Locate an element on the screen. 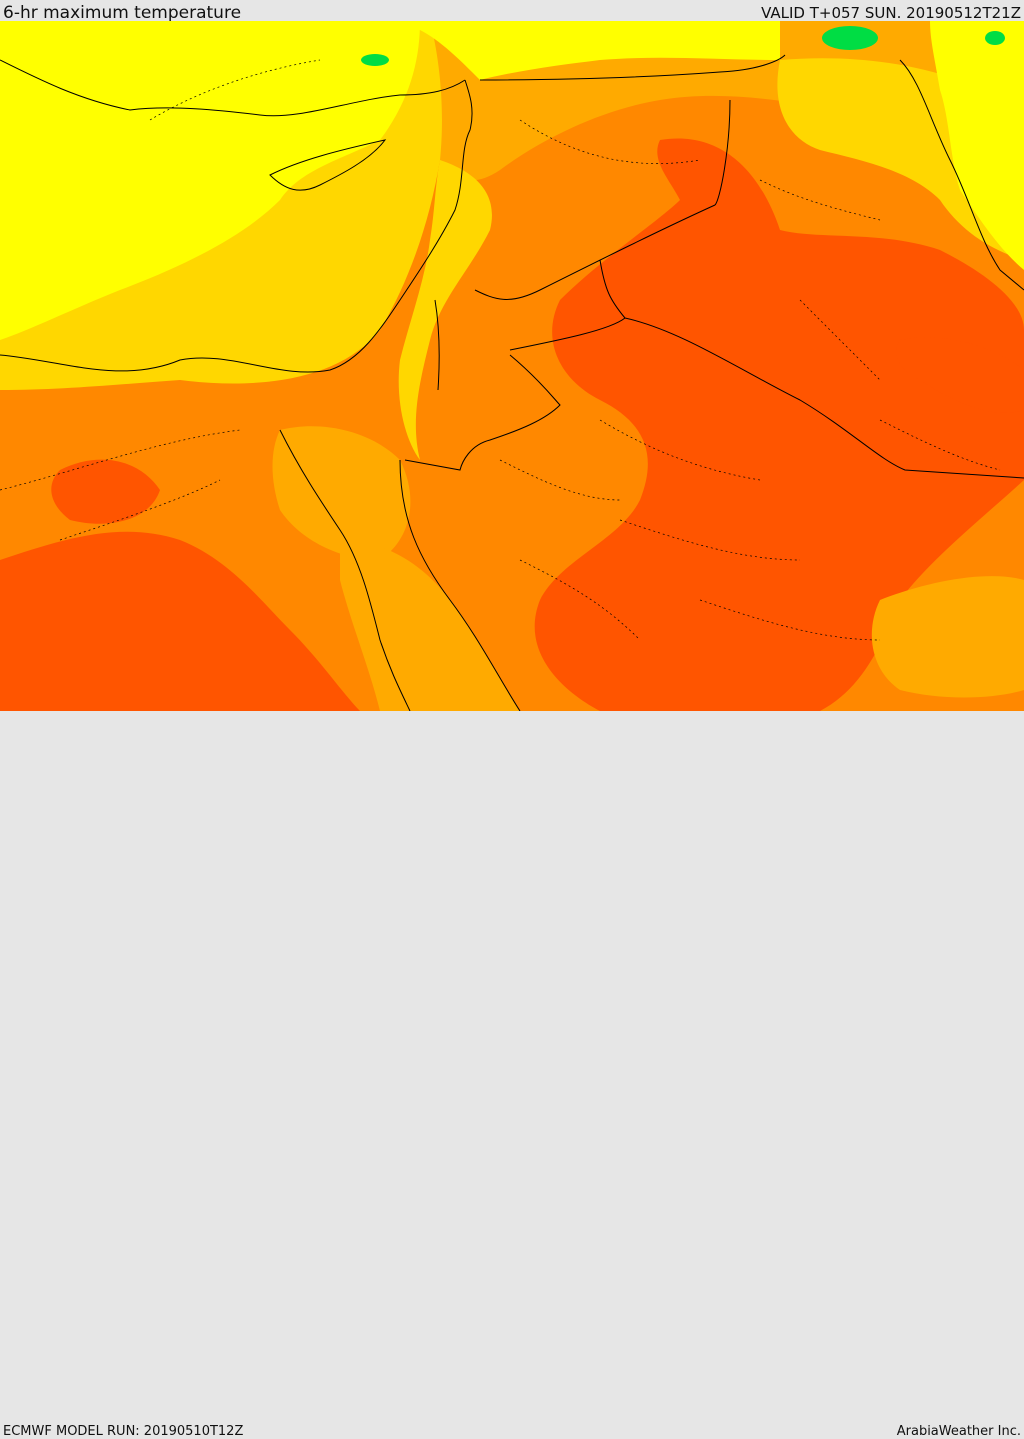 The image size is (1024, 1439). model-run-label: ECMWF MODEL RUN: 20190510T12Z is located at coordinates (123, 1431).